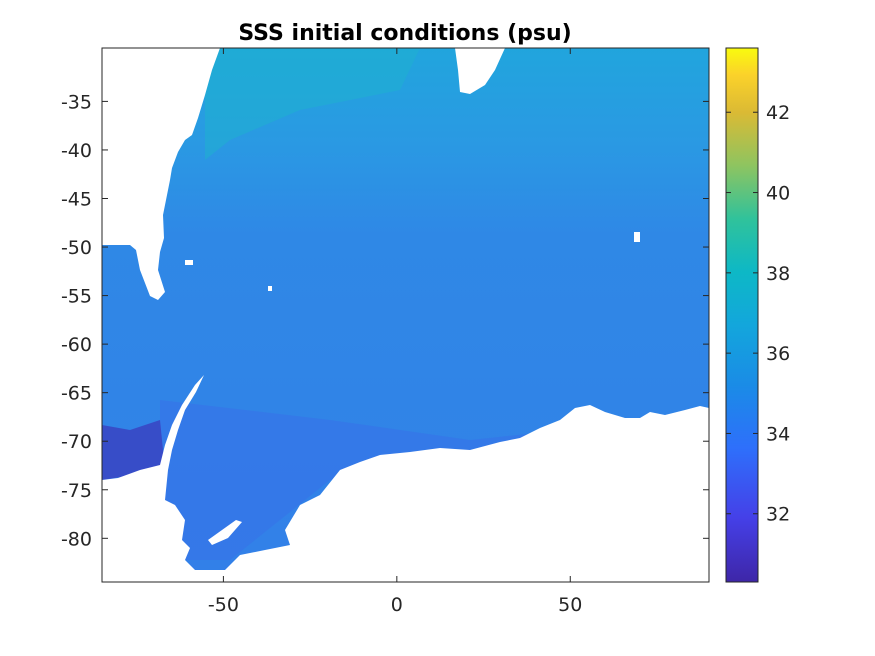 The width and height of the screenshot is (875, 656). I want to click on y-tick-label: -35, so click(76, 102).